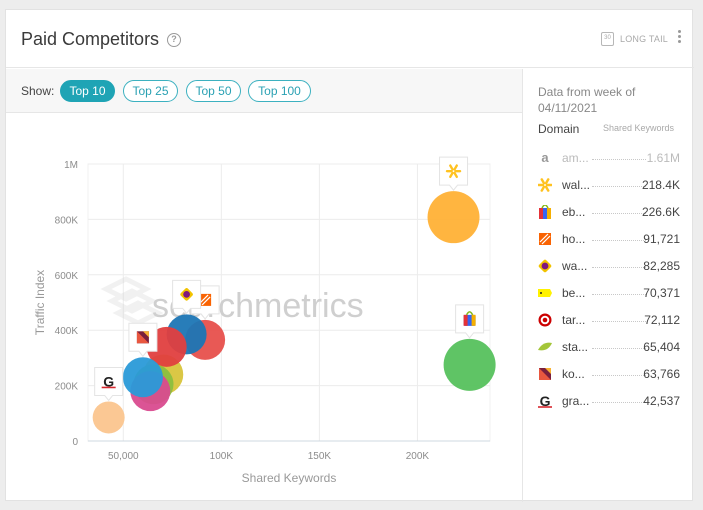  What do you see at coordinates (350, 39) in the screenshot?
I see `card-header: Paid Competitors ? 30 LONG TAIL` at bounding box center [350, 39].